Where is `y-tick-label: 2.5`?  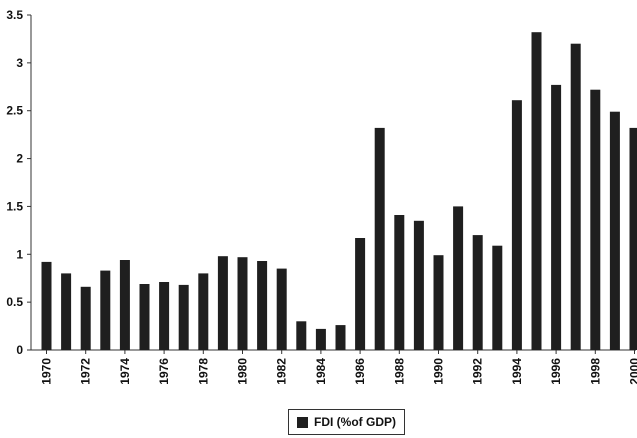
y-tick-label: 2.5 is located at coordinates (14, 111).